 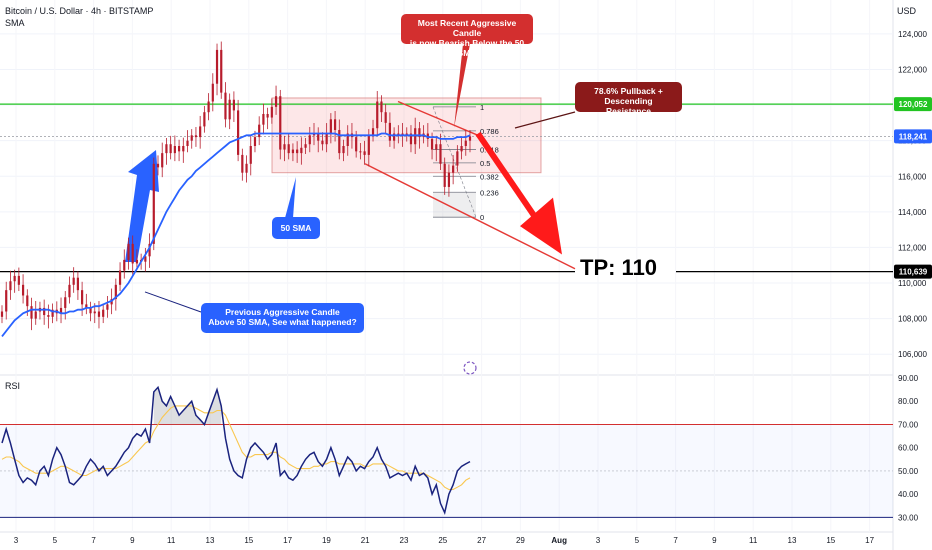 I want to click on take-profit-label: TP: 110, so click(x=619, y=267).